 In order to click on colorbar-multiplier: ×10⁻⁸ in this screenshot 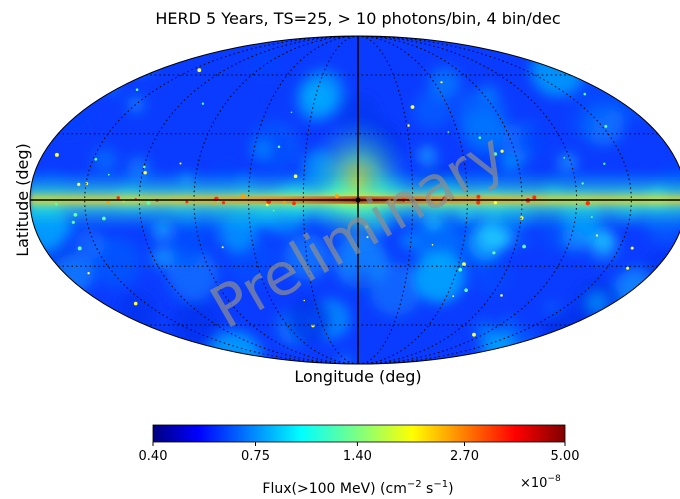, I will do `click(540, 482)`.